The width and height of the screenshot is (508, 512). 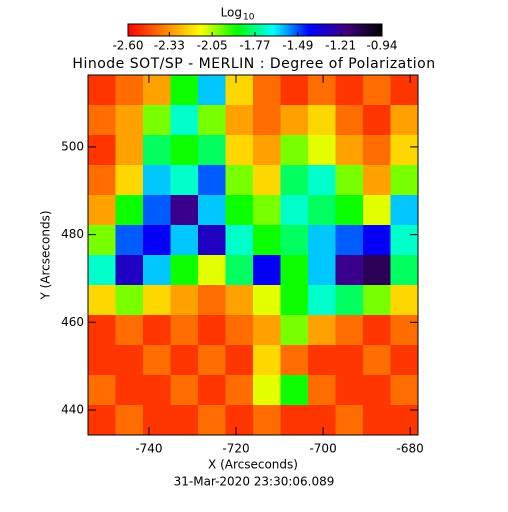 What do you see at coordinates (46, 255) in the screenshot?
I see `y-axis-label: Y (Arcseconds)` at bounding box center [46, 255].